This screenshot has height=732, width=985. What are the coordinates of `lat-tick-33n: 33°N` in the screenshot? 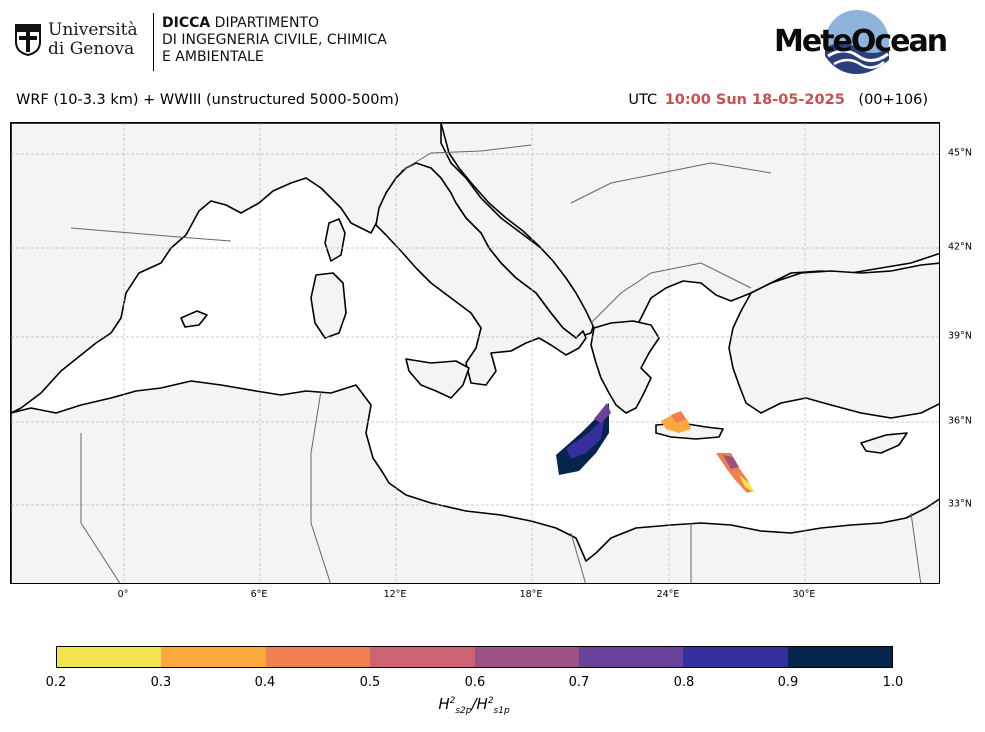 It's located at (960, 504).